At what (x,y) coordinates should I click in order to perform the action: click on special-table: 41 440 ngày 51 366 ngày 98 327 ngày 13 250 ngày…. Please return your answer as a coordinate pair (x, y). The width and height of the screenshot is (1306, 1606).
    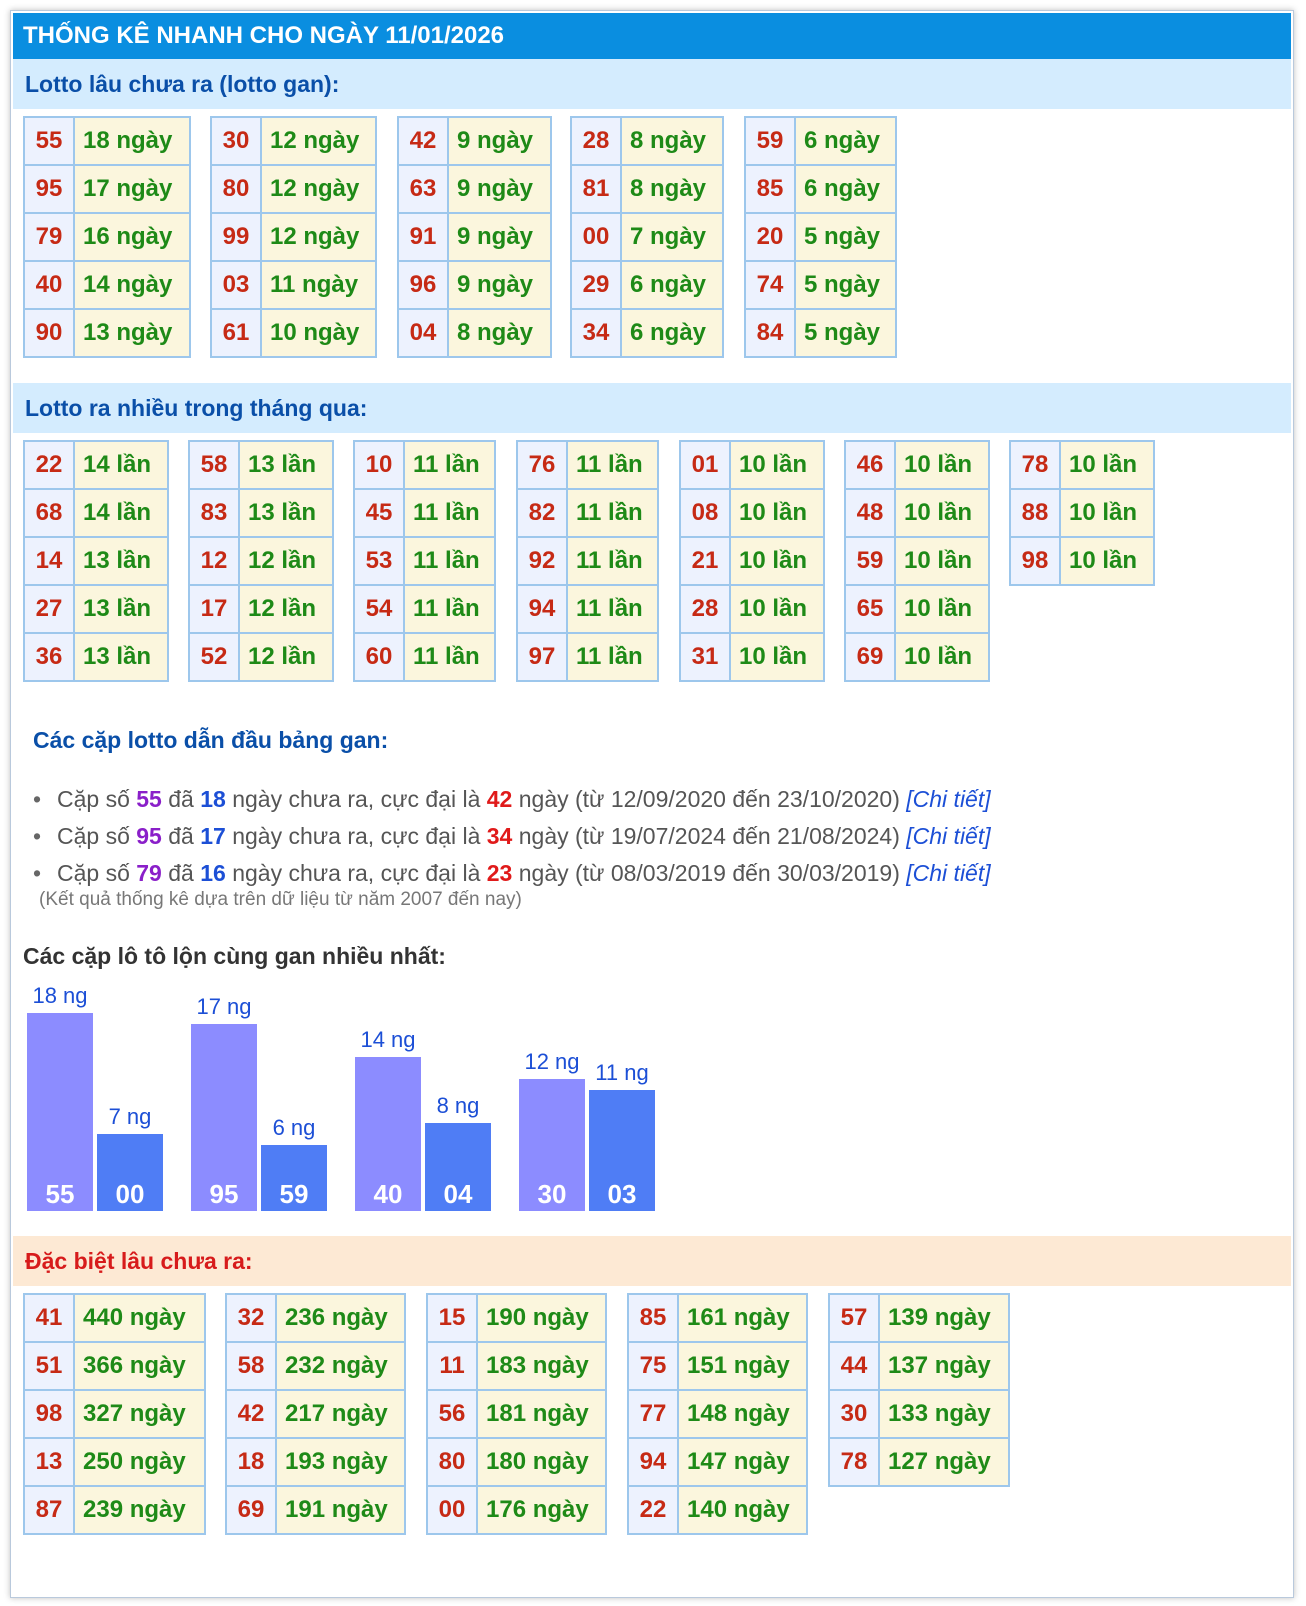
    Looking at the image, I should click on (114, 1414).